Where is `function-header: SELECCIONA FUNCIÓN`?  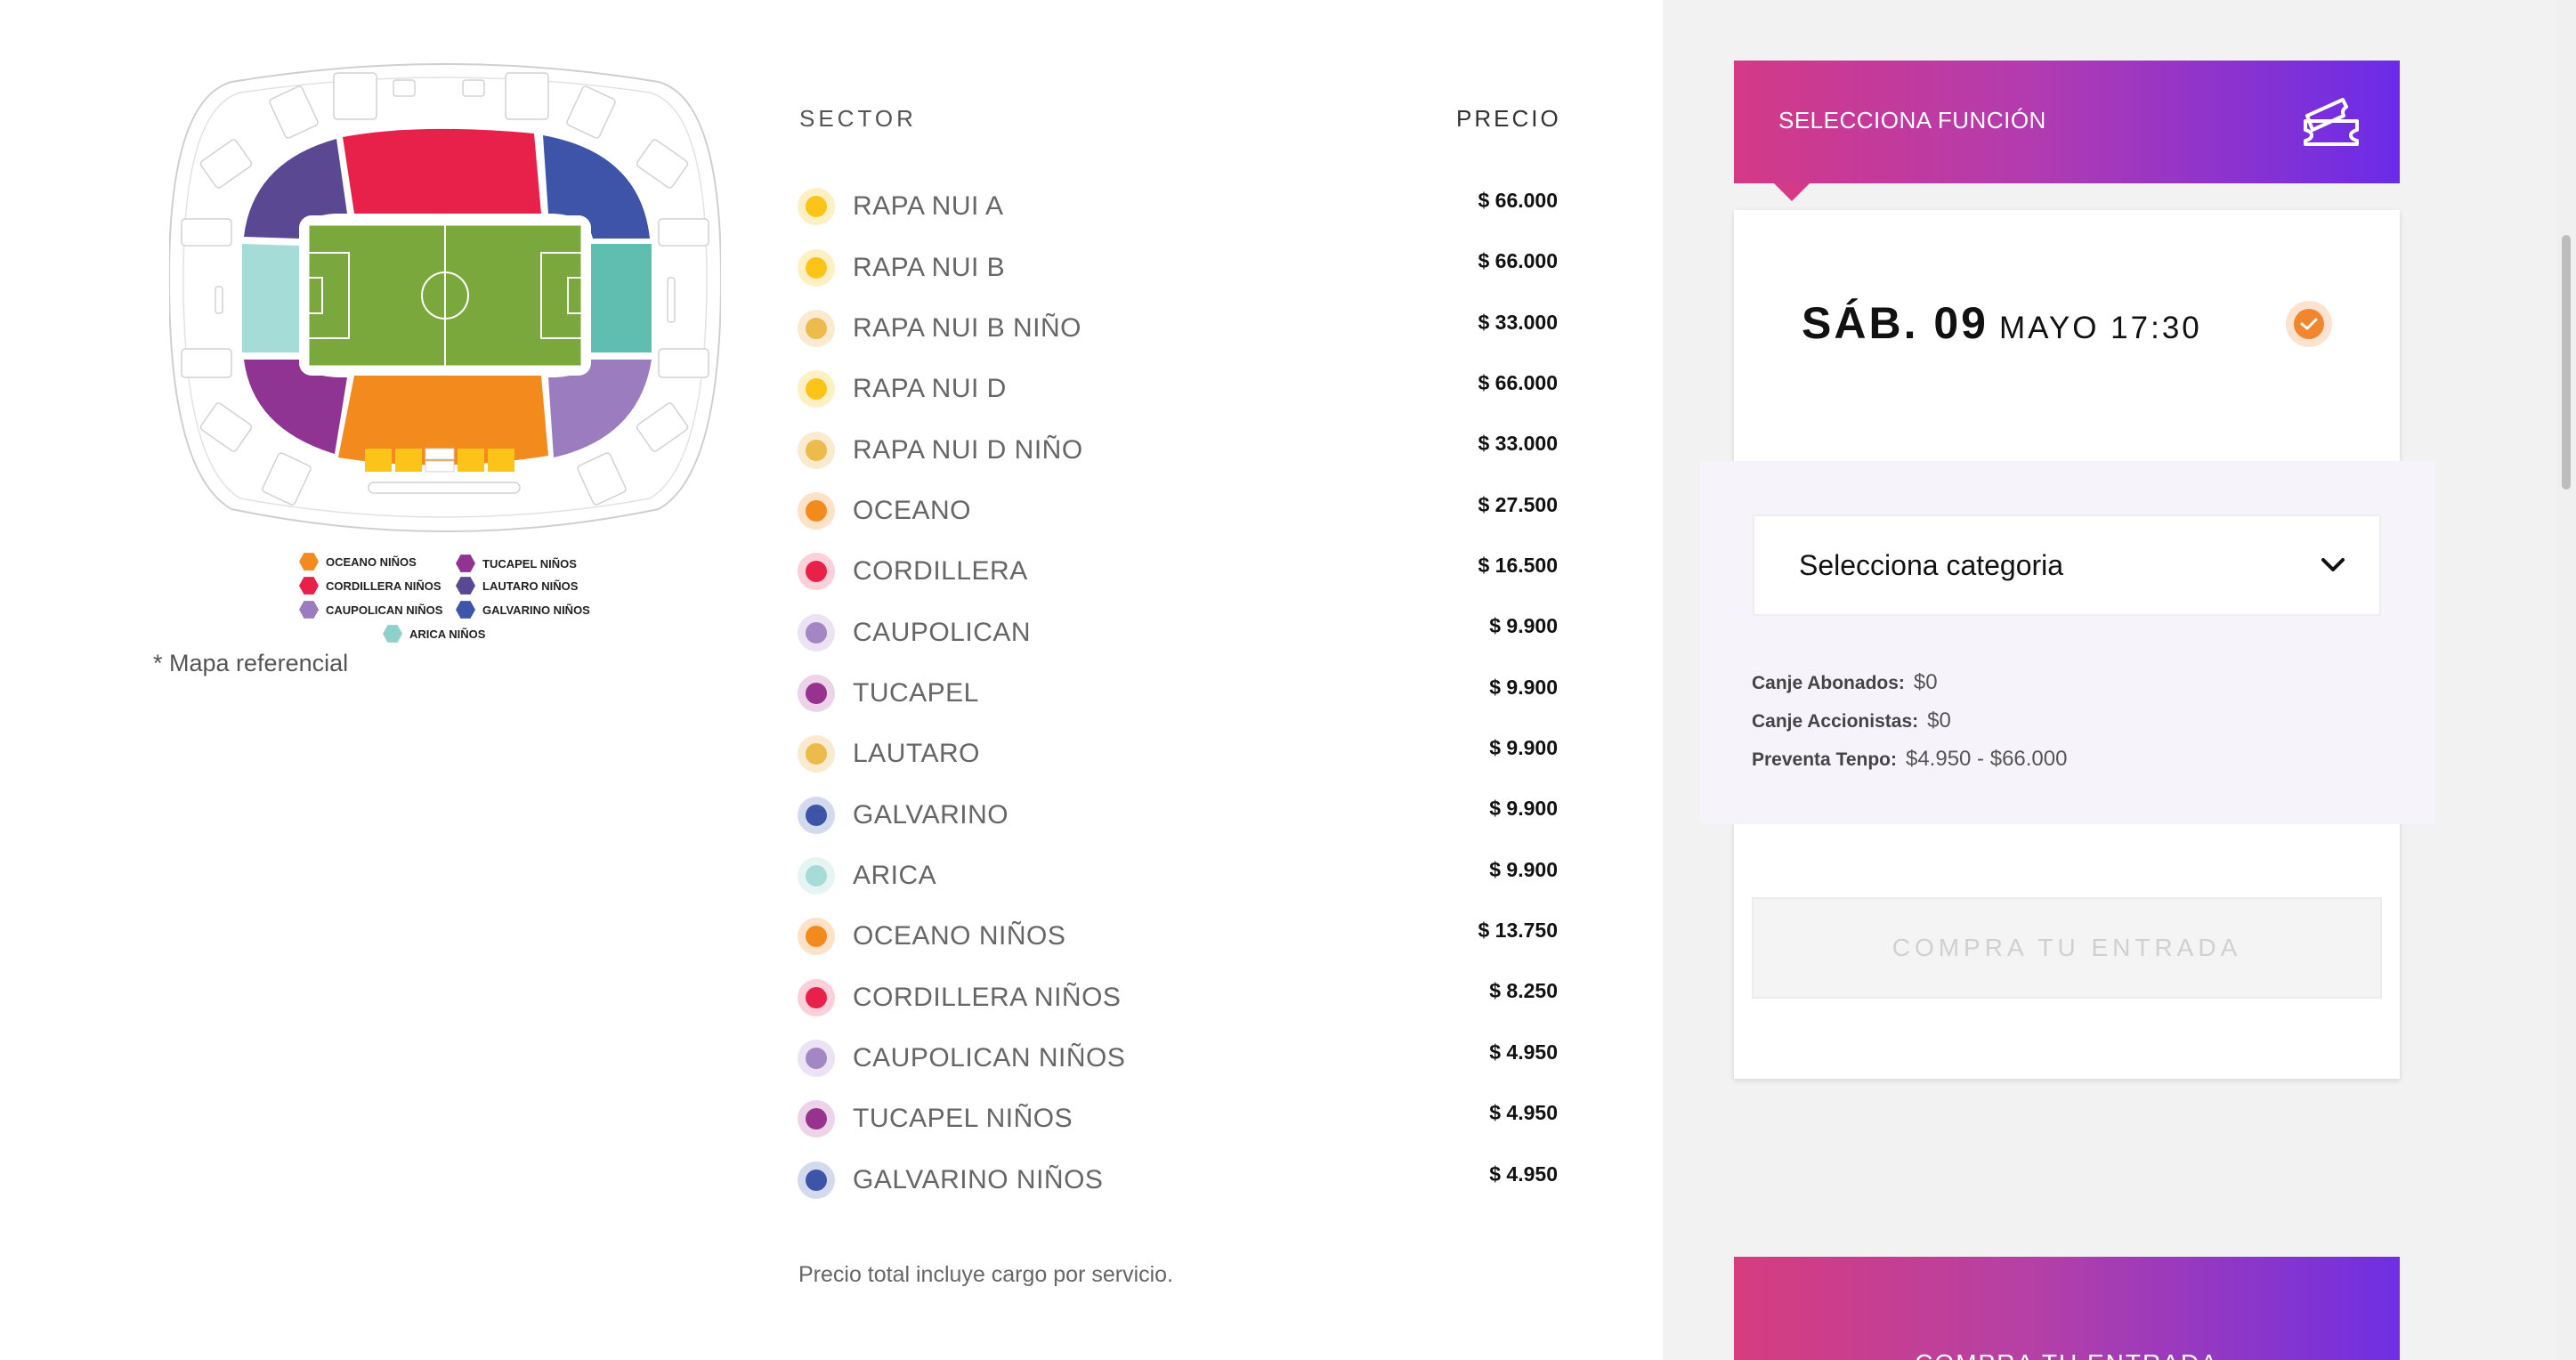
function-header: SELECCIONA FUNCIÓN is located at coordinates (2067, 131).